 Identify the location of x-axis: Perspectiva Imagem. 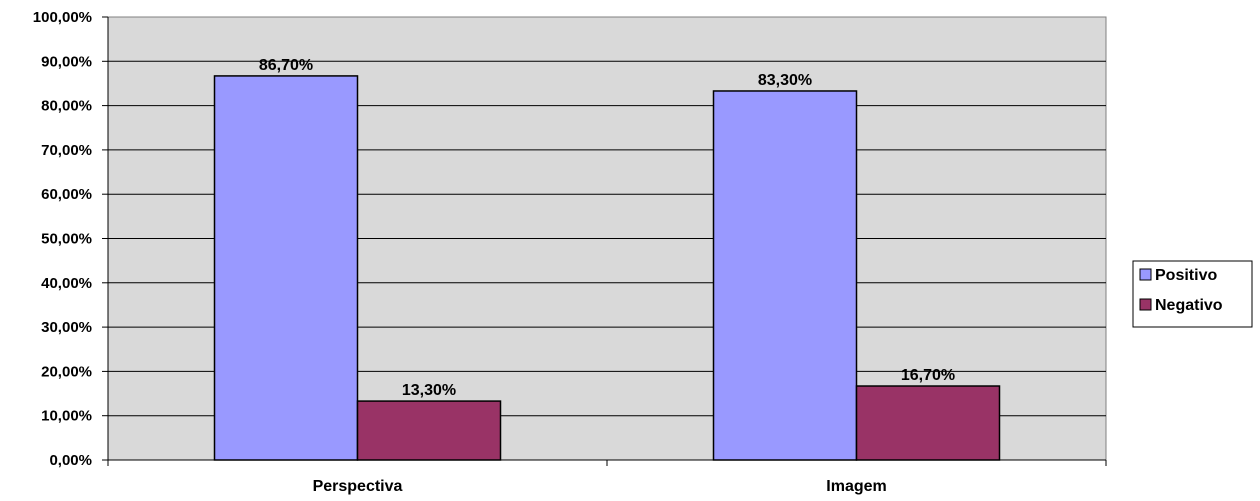
(607, 477).